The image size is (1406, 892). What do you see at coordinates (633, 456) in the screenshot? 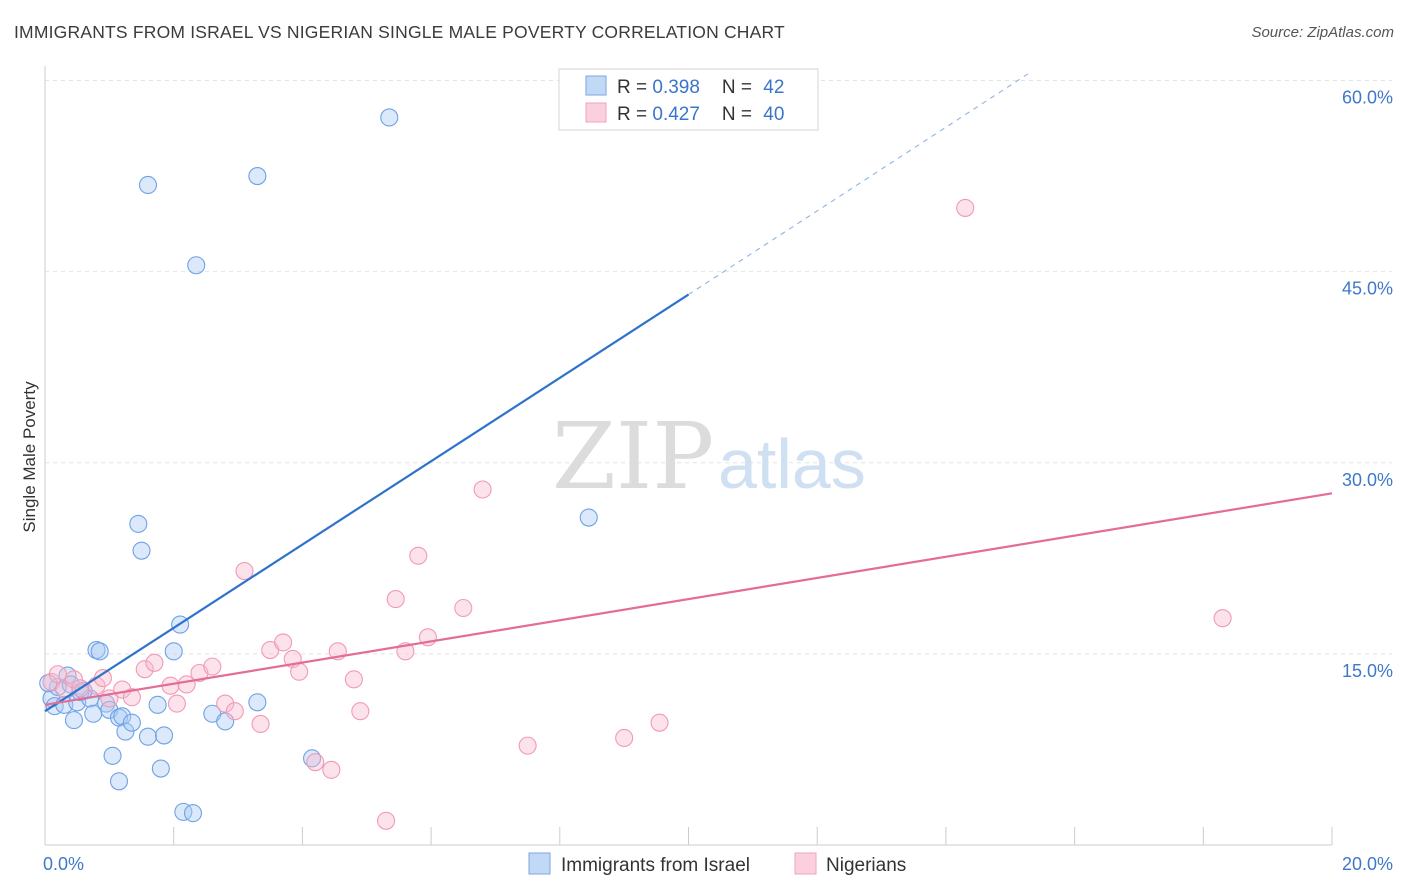
I see `watermark-zip: ZIP` at bounding box center [633, 456].